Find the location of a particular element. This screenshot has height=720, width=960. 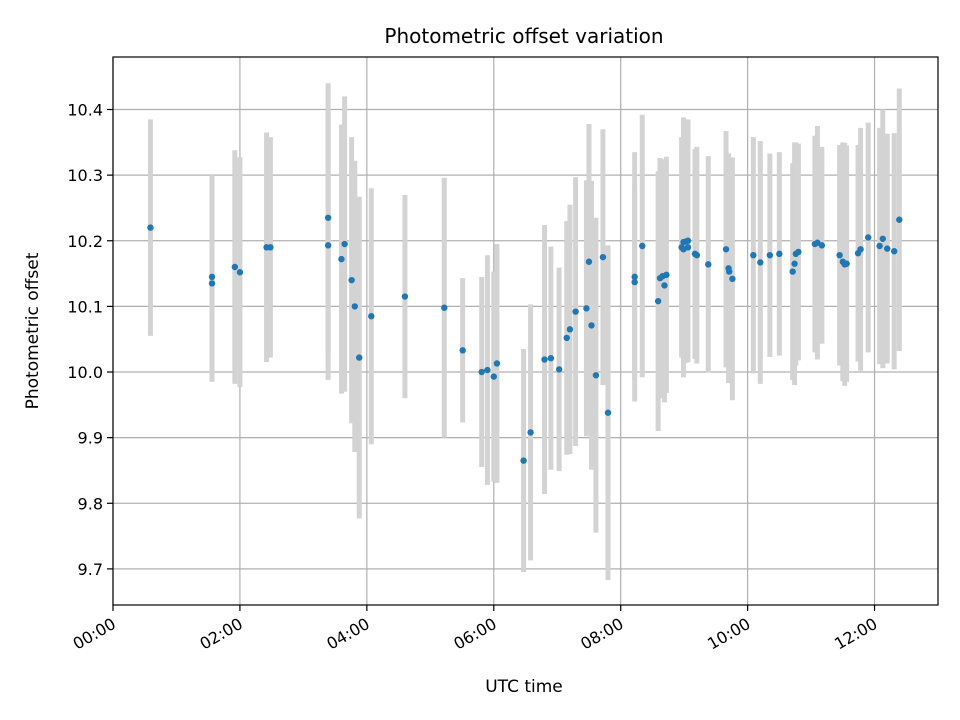

y-tick-label: 10.2 is located at coordinates (85, 241).